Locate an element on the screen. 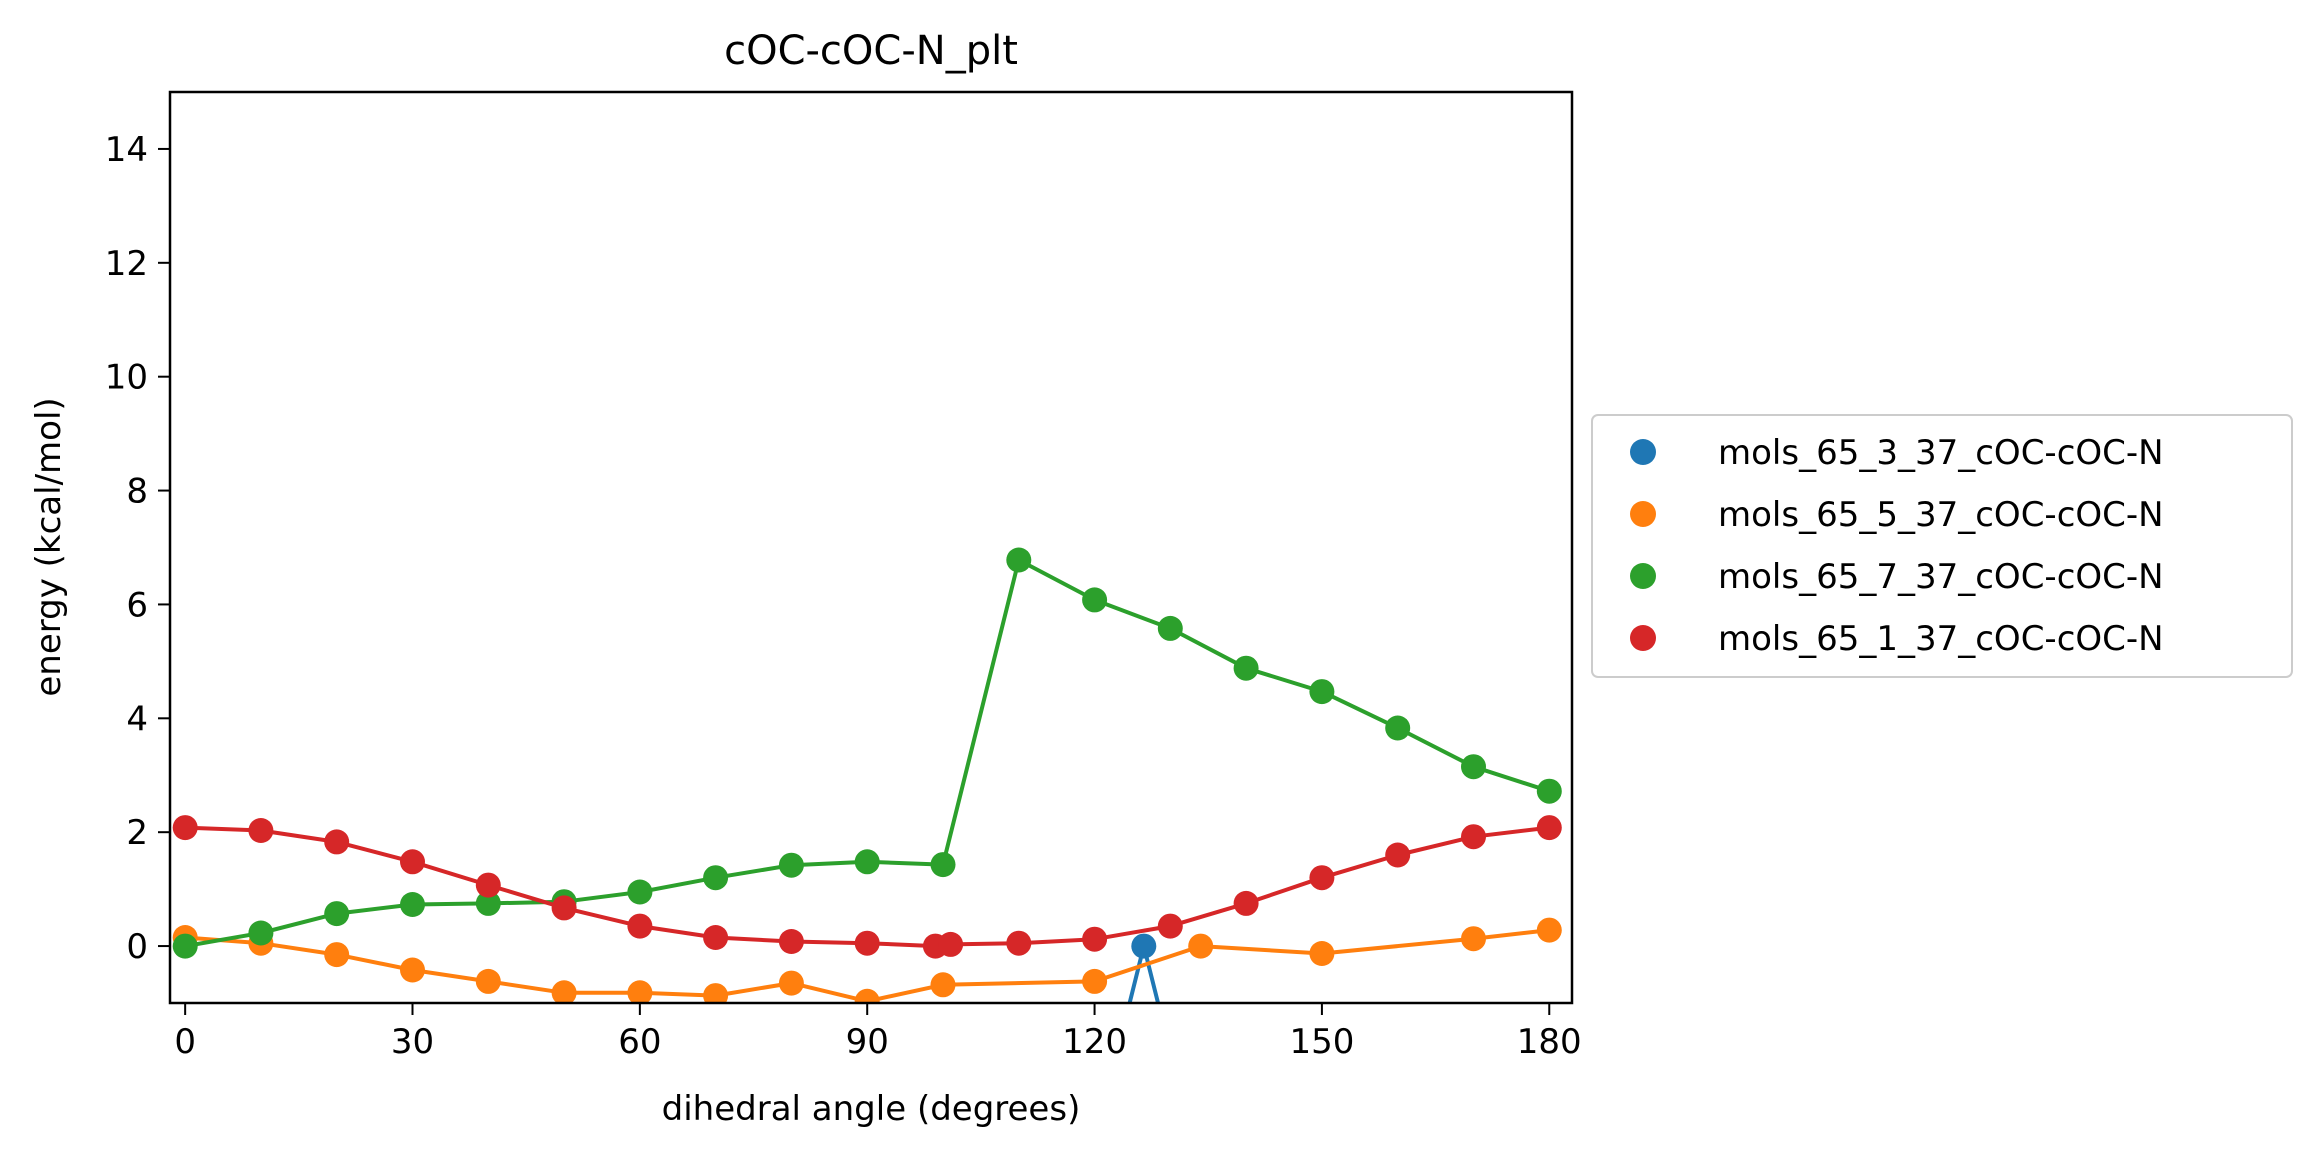 This screenshot has height=1154, width=2310. x-axis: 0 30 60 90 120 150 180 is located at coordinates (878, 1032).